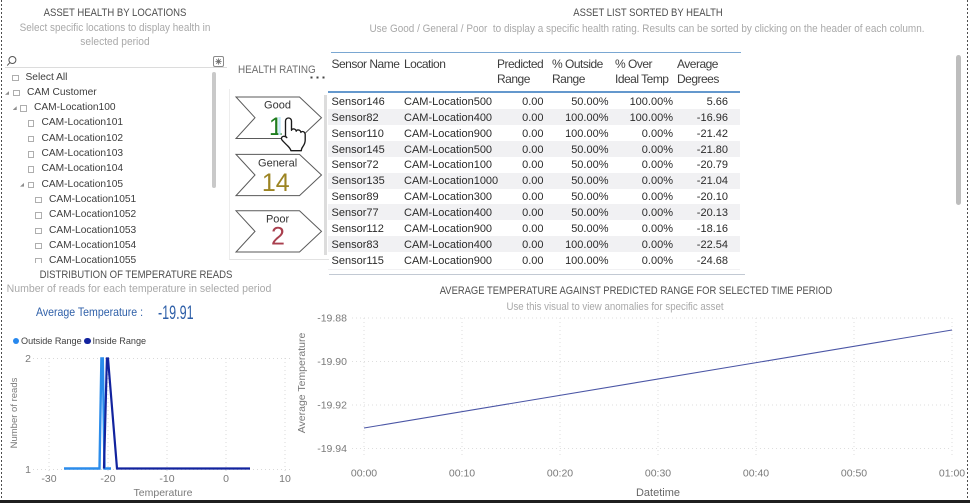  What do you see at coordinates (332, 362) in the screenshot?
I see `svg-text: -19.90` at bounding box center [332, 362].